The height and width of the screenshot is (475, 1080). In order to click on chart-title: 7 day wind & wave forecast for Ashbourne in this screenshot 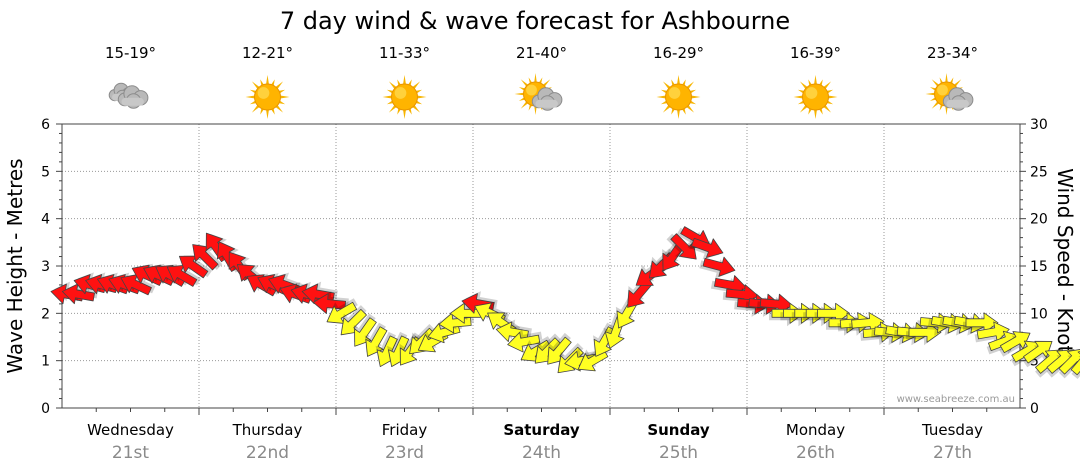, I will do `click(535, 21)`.